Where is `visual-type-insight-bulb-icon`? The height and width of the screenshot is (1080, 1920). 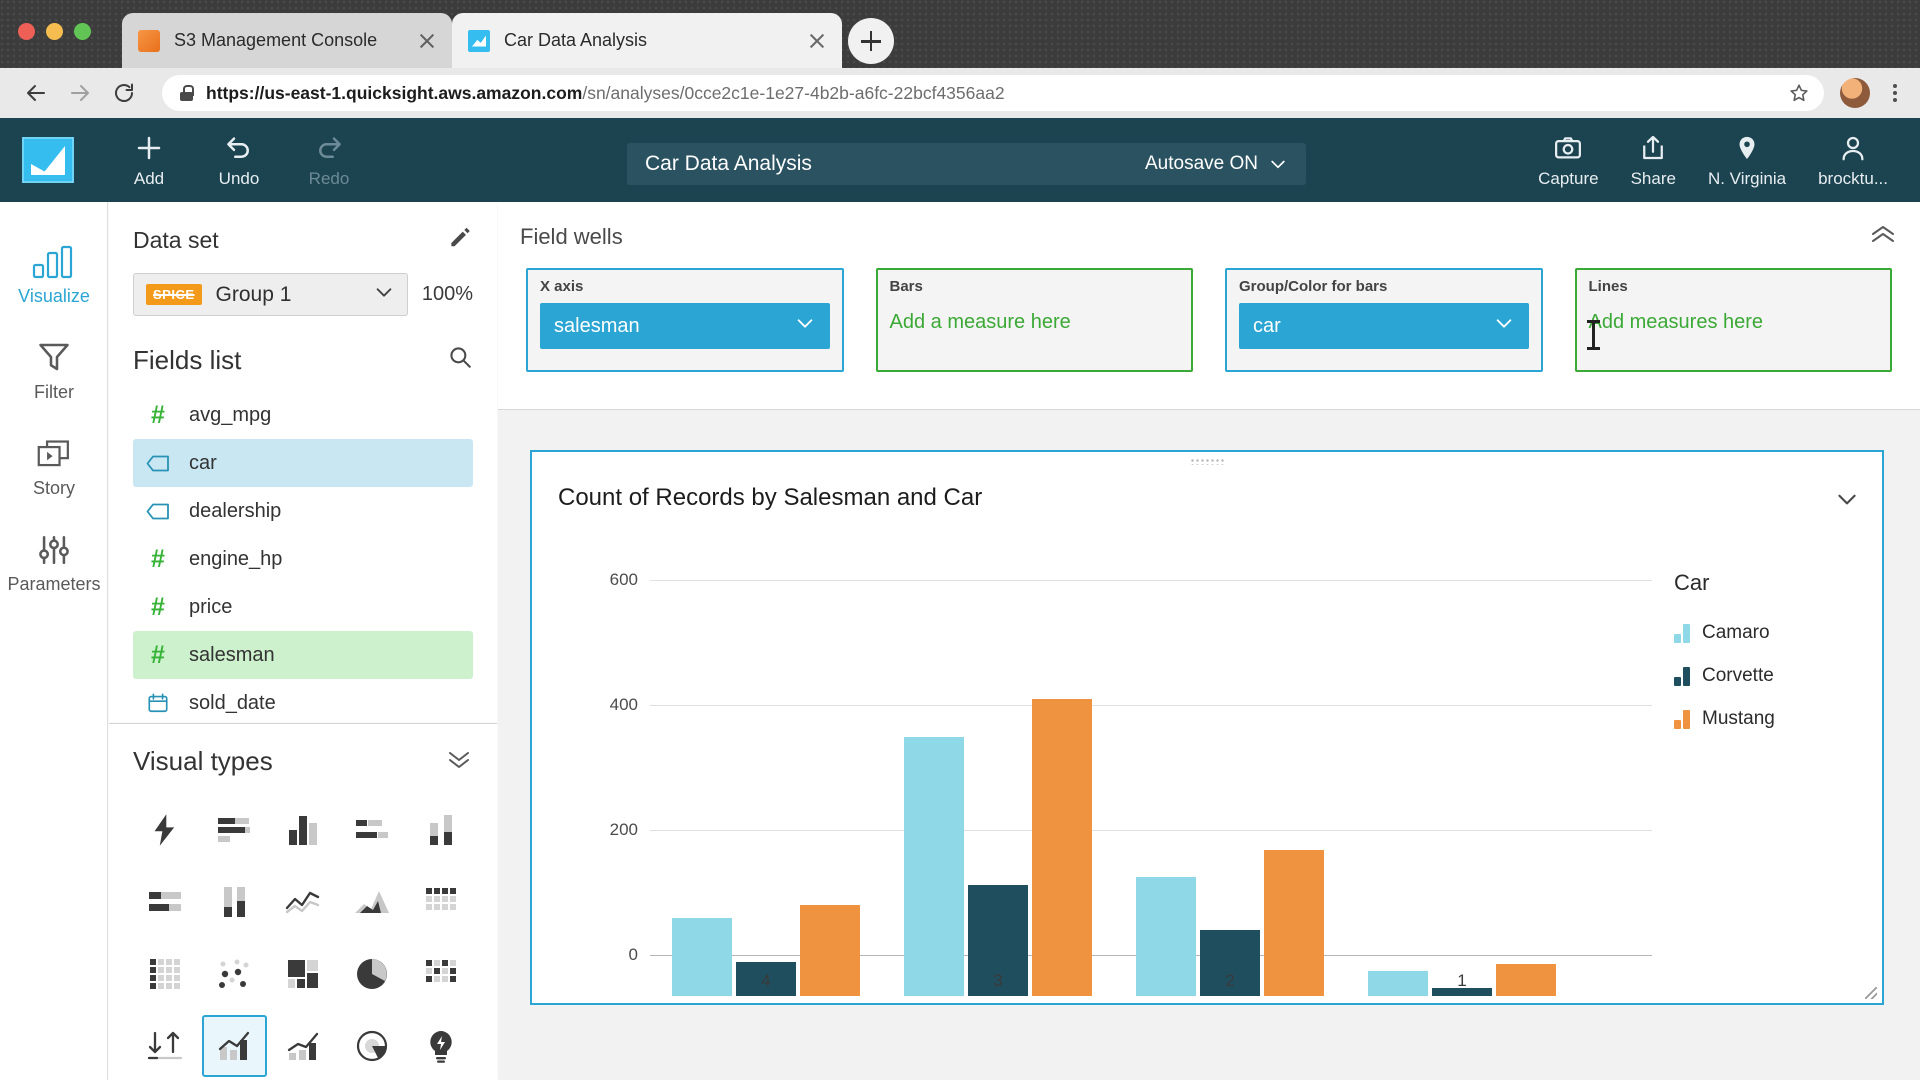 visual-type-insight-bulb-icon is located at coordinates (440, 1046).